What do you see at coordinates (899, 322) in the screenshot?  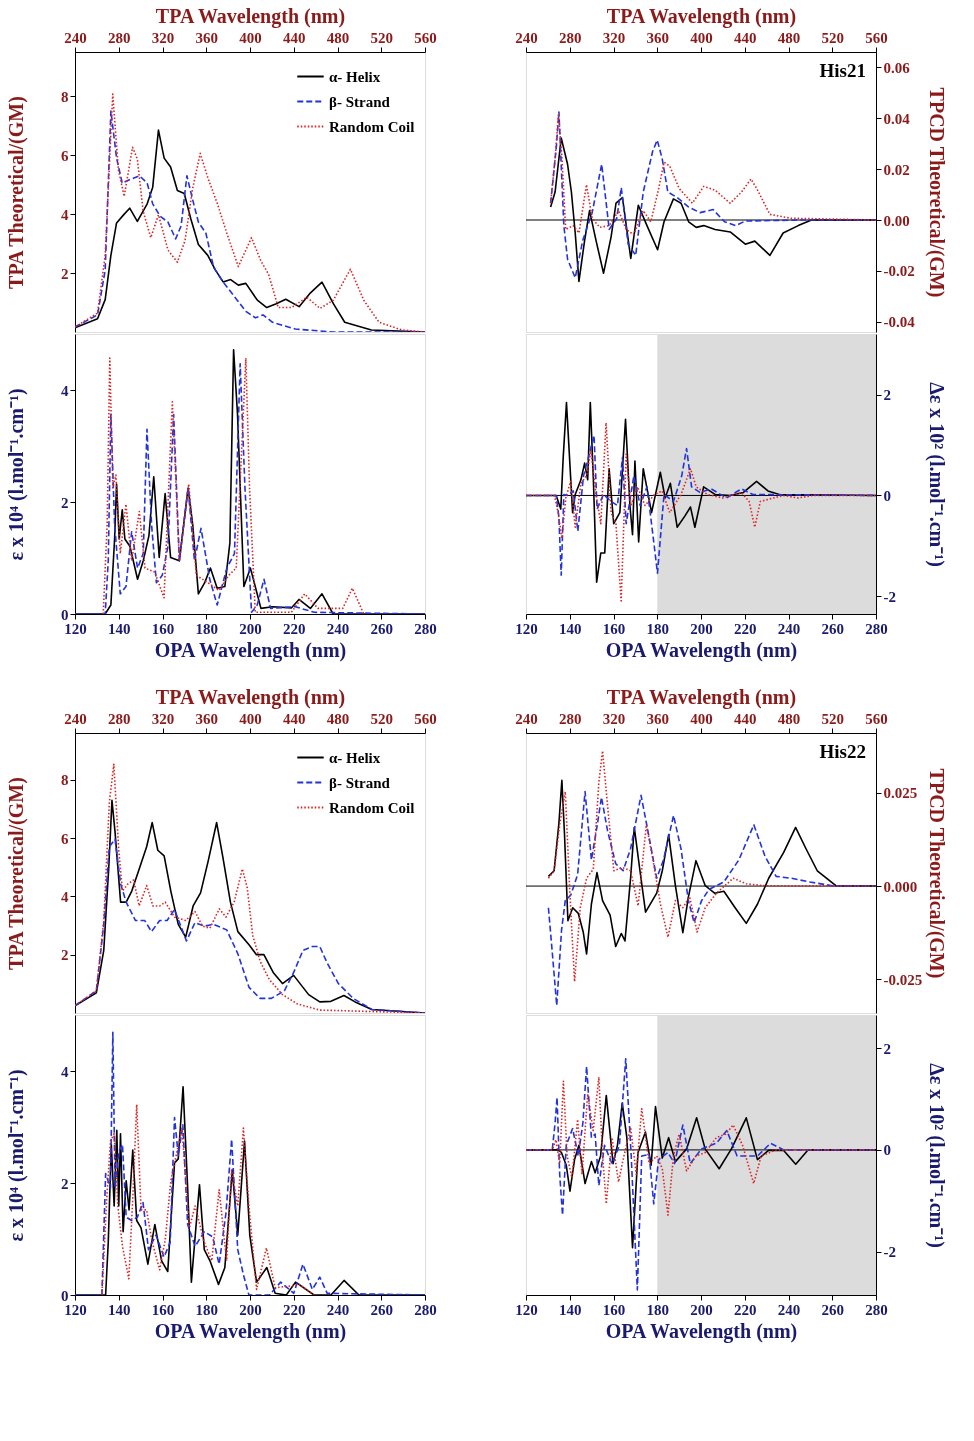 I see `y-tick-label: -0.04` at bounding box center [899, 322].